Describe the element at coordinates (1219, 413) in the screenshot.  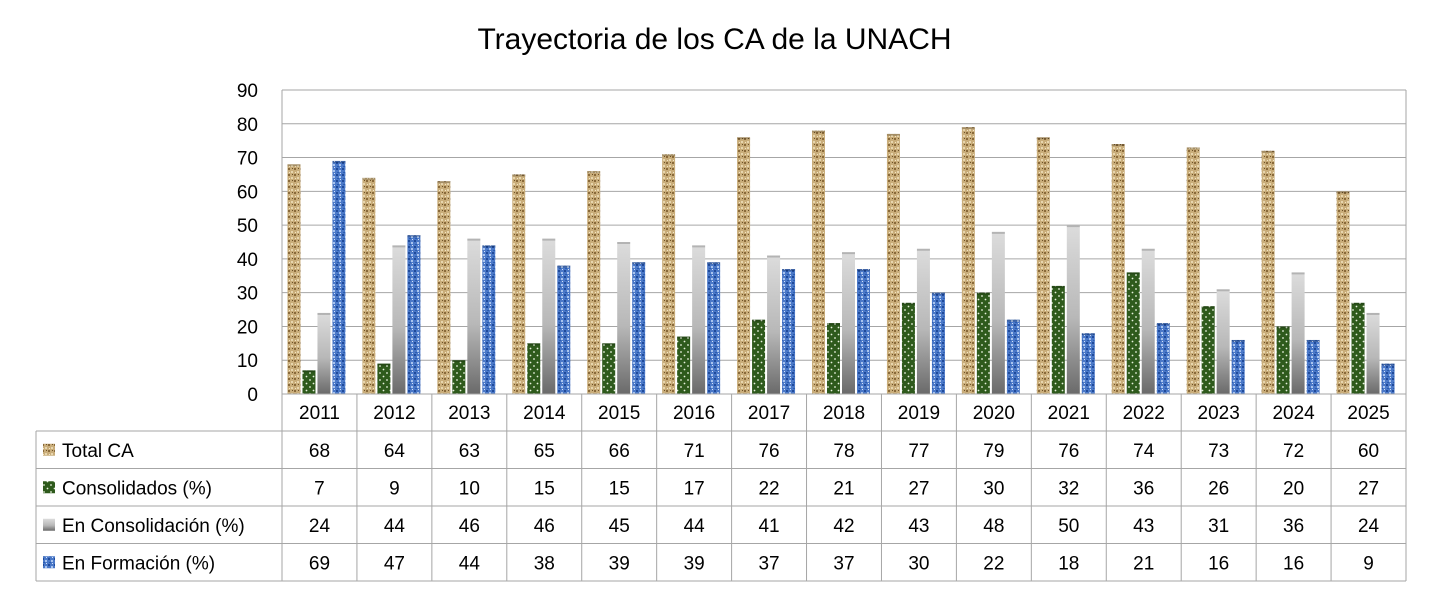
I see `x-tick-label: 2023` at that location.